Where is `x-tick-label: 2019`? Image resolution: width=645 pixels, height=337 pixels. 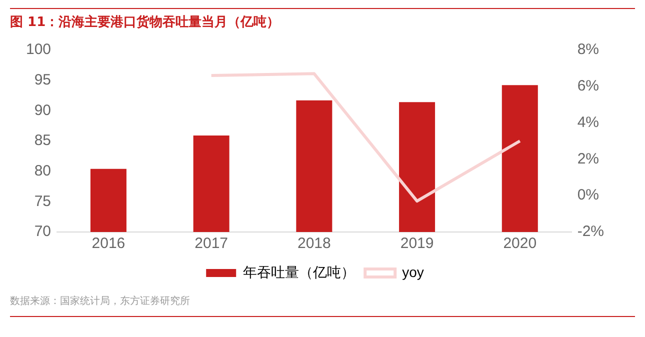 x-tick-label: 2019 is located at coordinates (417, 243).